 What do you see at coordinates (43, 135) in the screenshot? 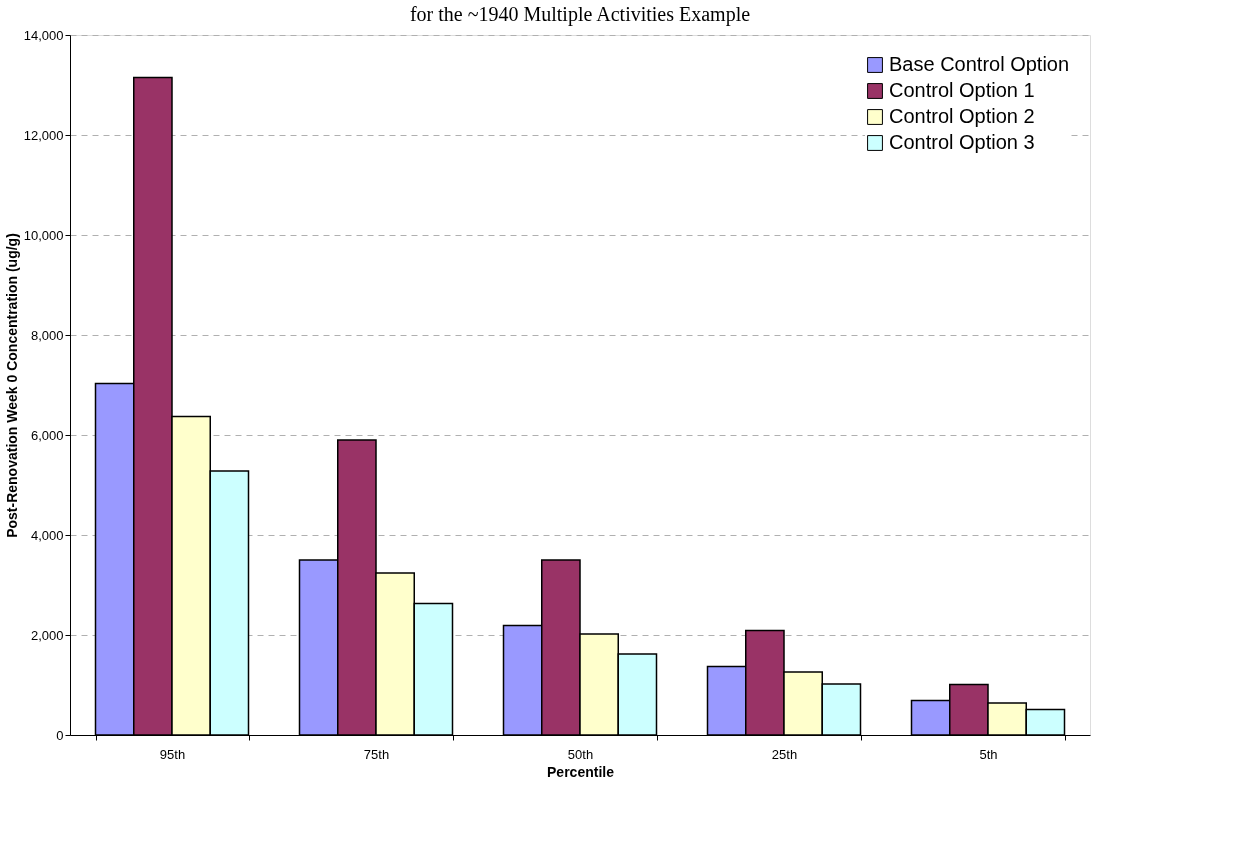
I see `y-tick-label: 12,000` at bounding box center [43, 135].